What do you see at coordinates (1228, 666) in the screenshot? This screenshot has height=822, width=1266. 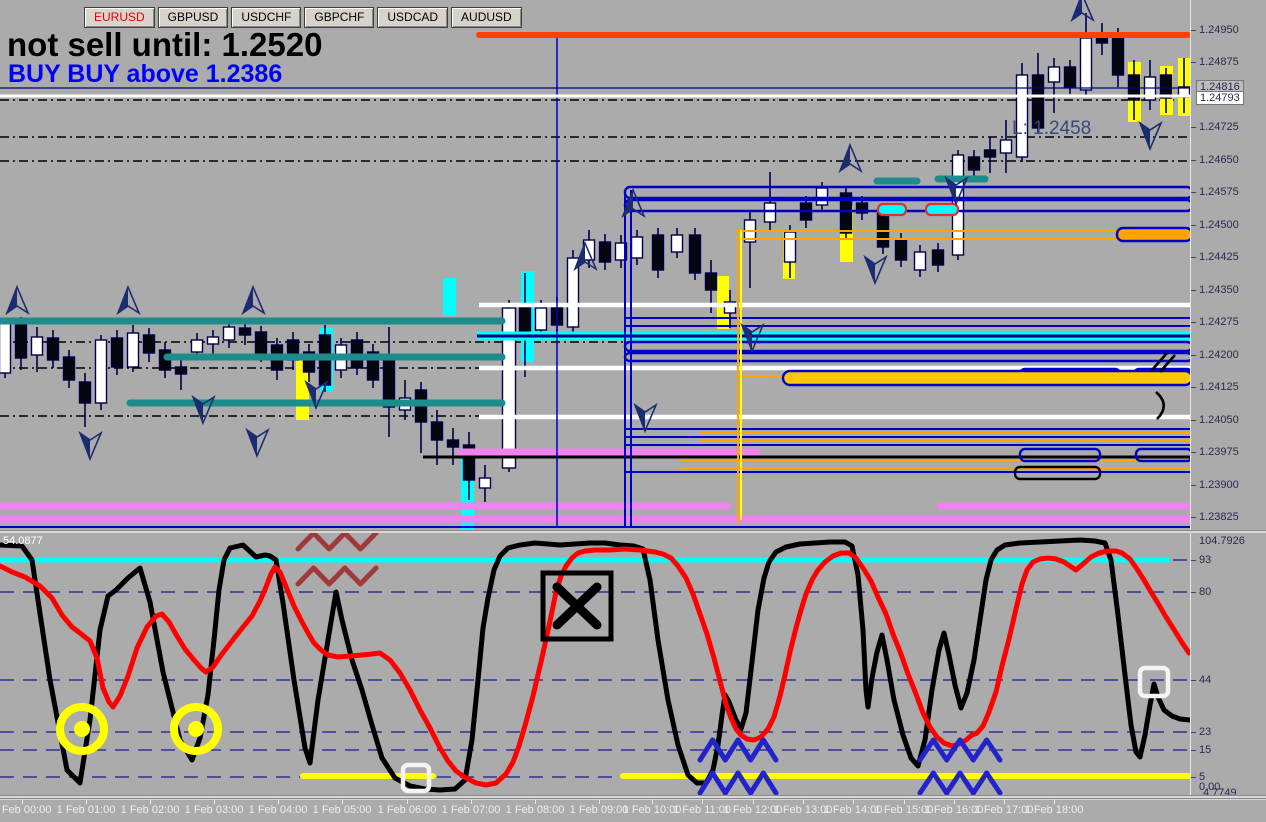 I see `indicator-axis: 104.7926 93 80 44 23 15 5 0.00 4.7749` at bounding box center [1228, 666].